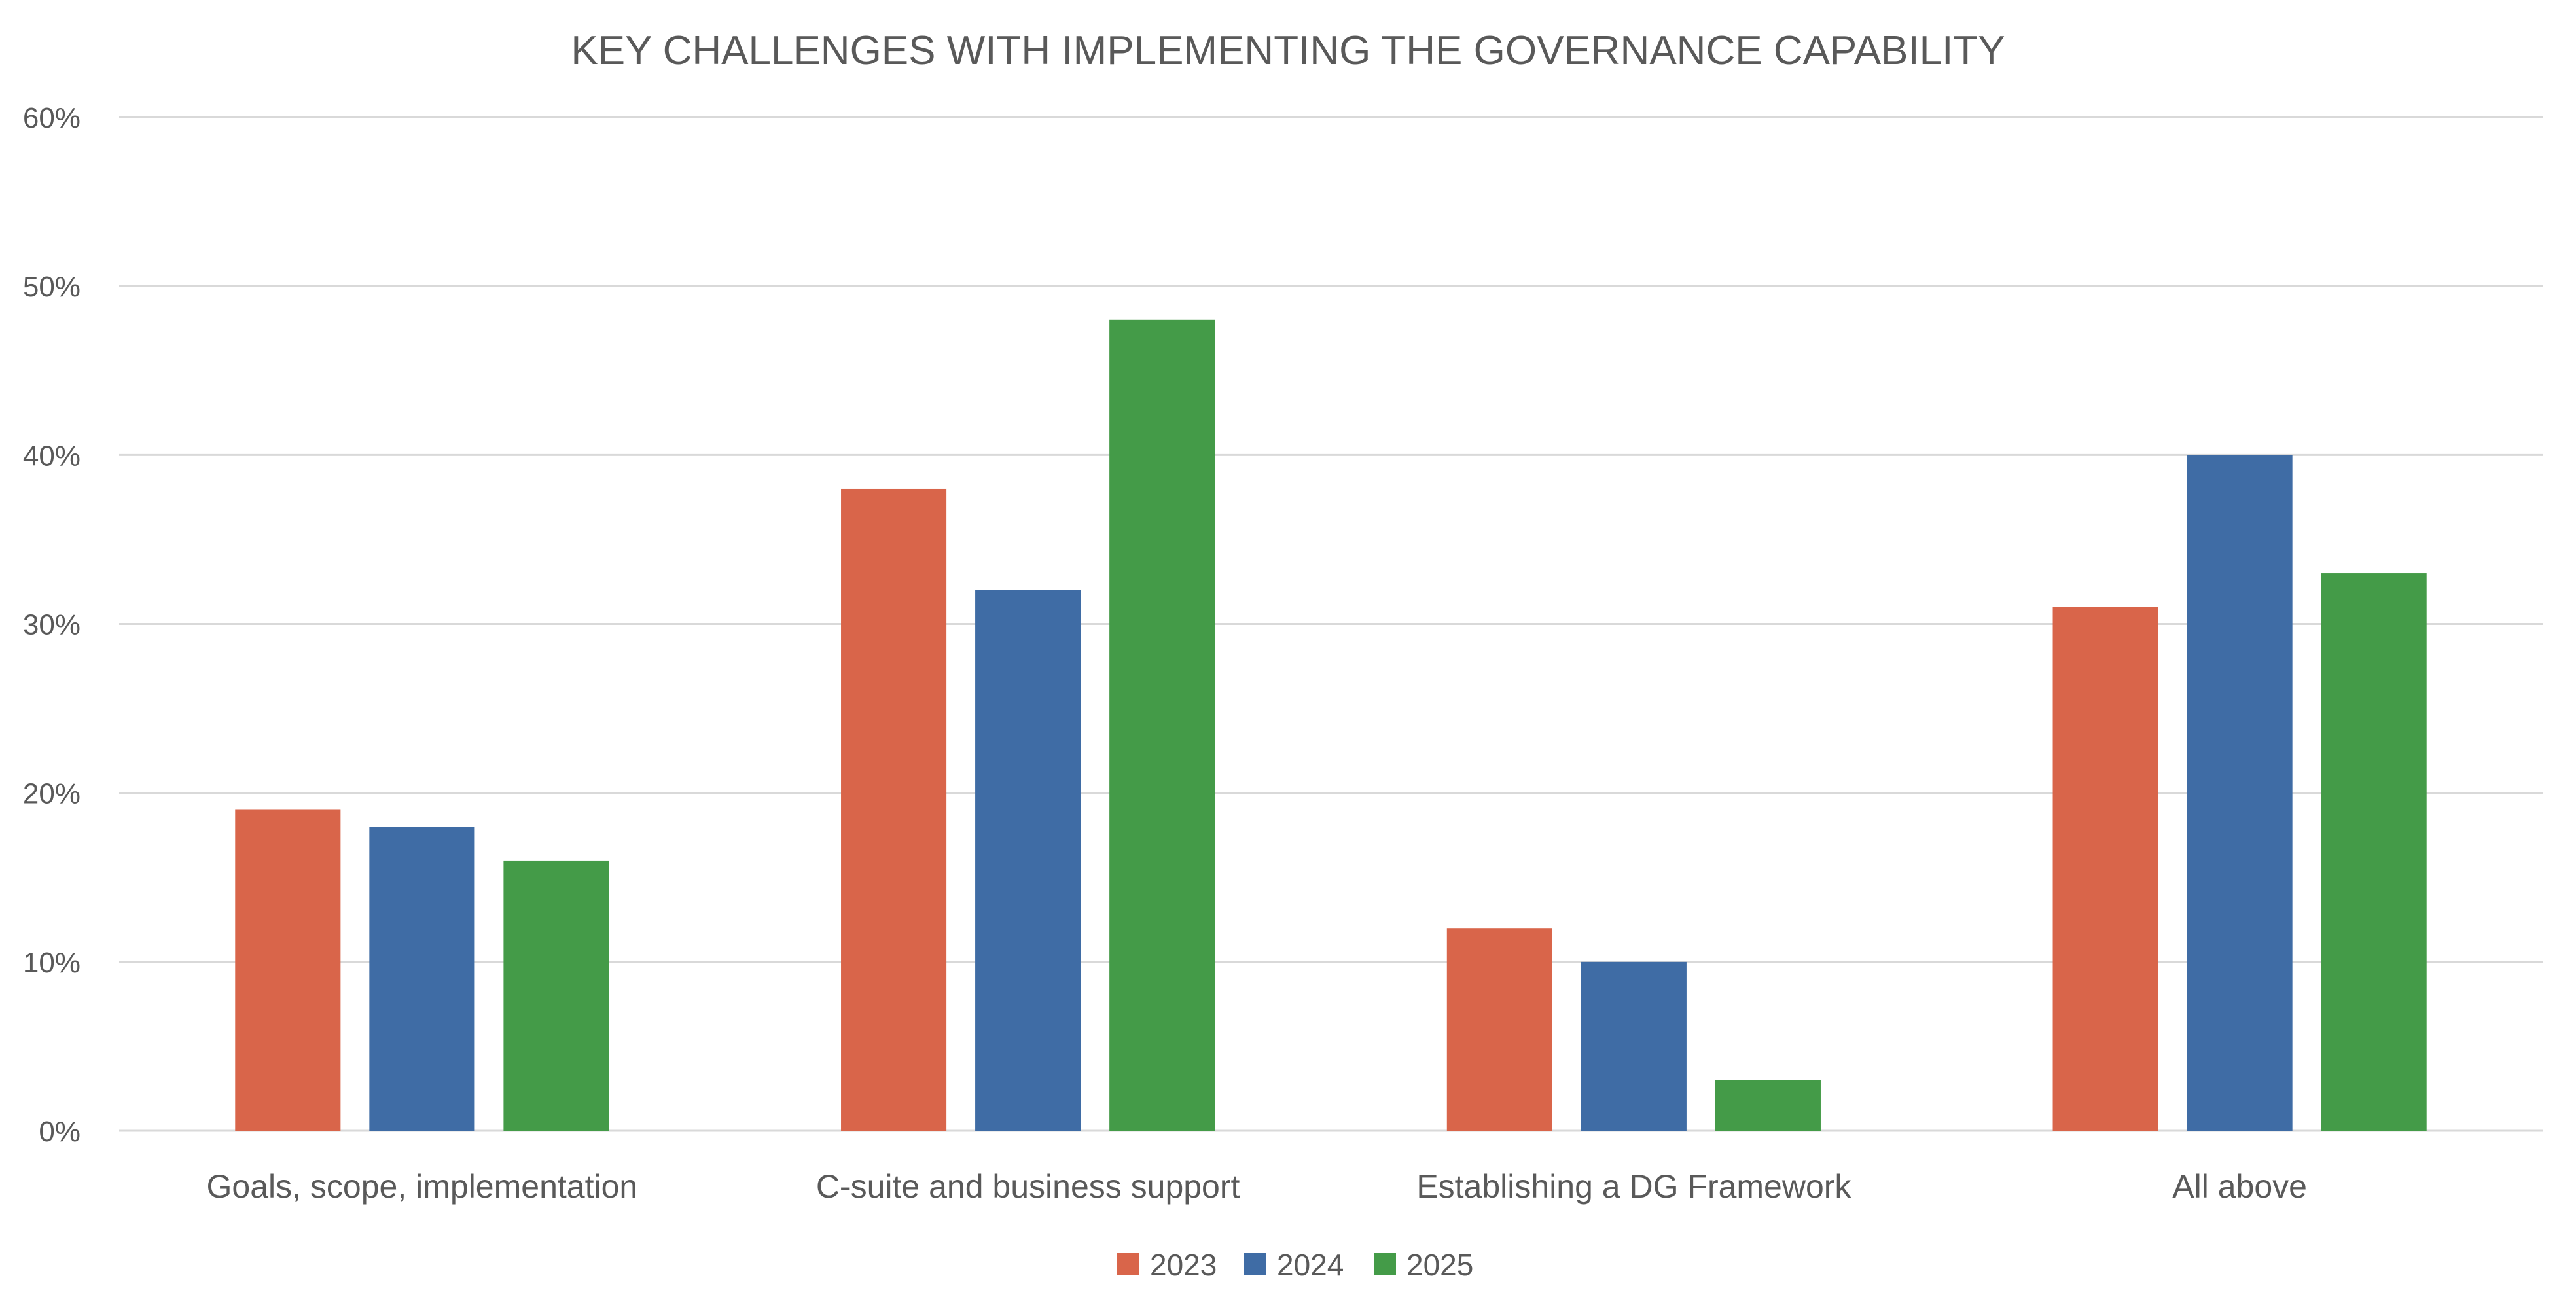 Image resolution: width=2576 pixels, height=1316 pixels. I want to click on y-tick-label: 30%, so click(51, 625).